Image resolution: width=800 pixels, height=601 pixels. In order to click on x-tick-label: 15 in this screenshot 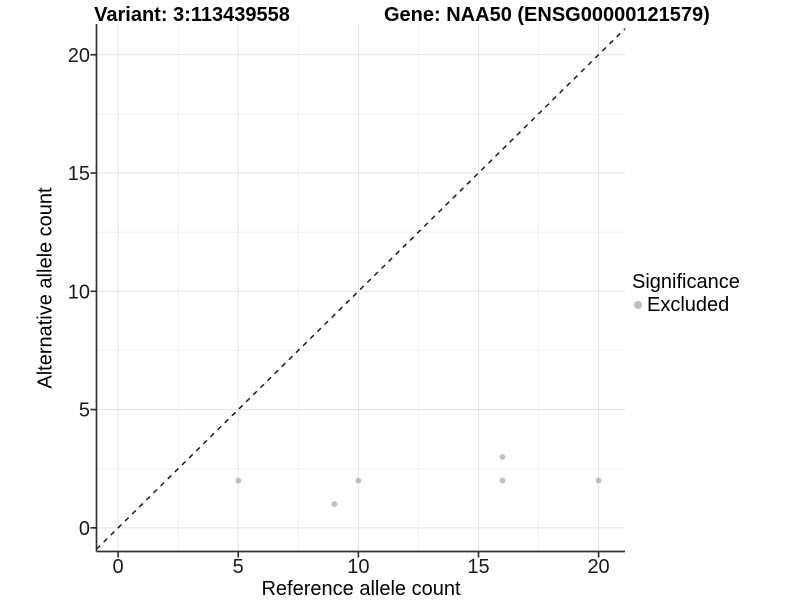, I will do `click(478, 567)`.